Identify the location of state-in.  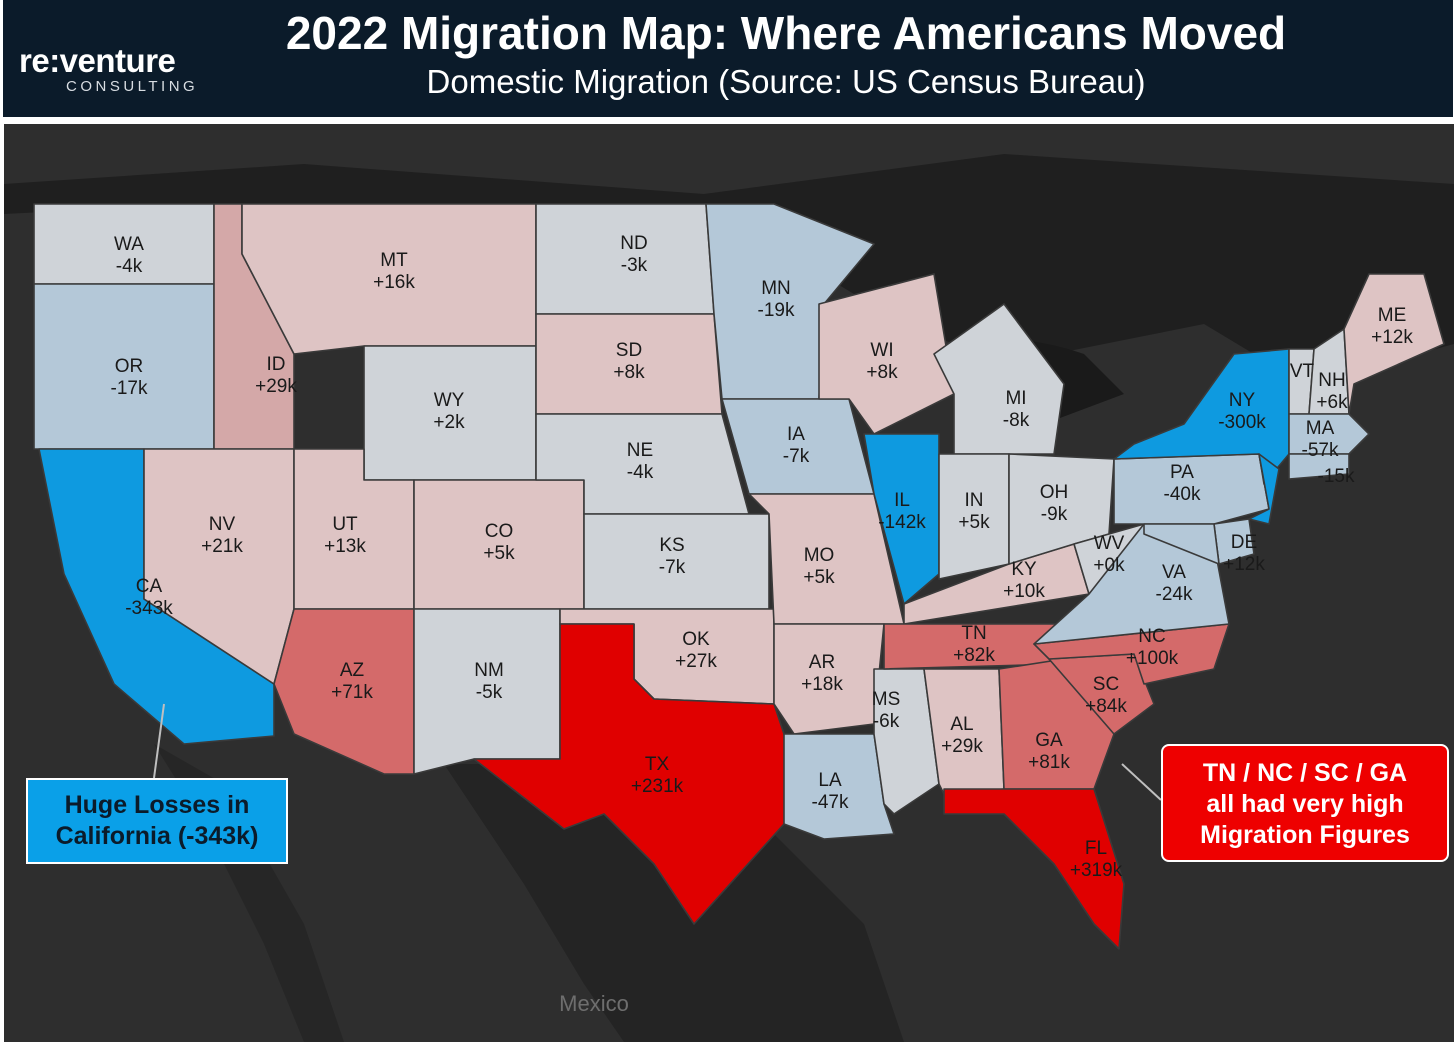
(974, 516).